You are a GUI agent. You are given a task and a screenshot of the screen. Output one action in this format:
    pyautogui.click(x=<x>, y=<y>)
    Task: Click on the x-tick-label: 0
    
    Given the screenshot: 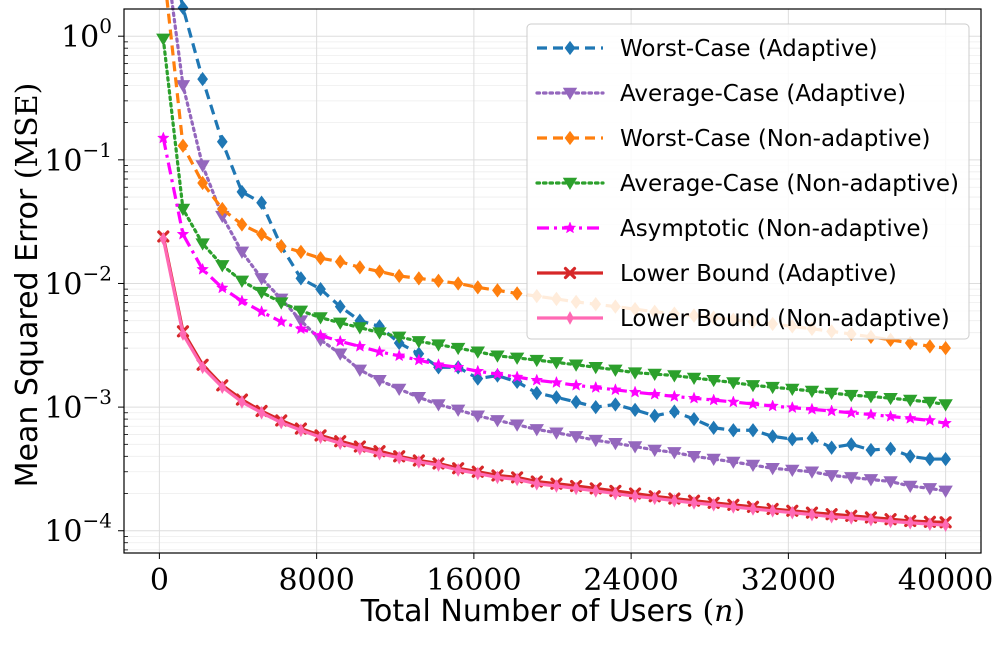 What is the action you would take?
    pyautogui.click(x=159, y=580)
    